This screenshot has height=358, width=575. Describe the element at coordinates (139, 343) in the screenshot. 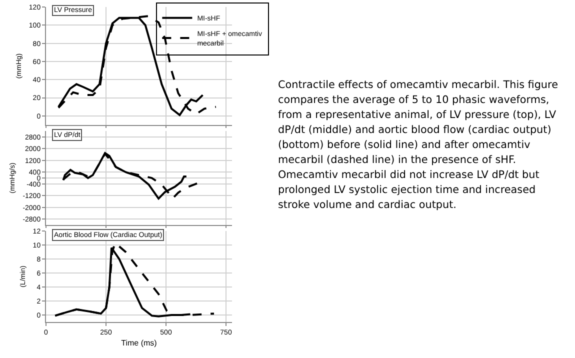

I see `x-axis-title: Time (ms)` at that location.